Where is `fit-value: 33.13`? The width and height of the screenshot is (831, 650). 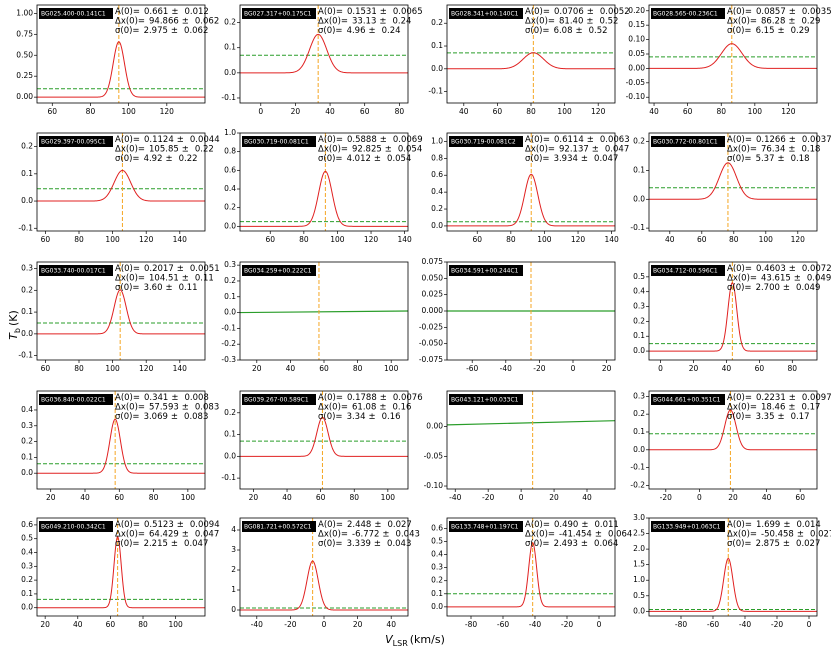
fit-value: 33.13 is located at coordinates (364, 21).